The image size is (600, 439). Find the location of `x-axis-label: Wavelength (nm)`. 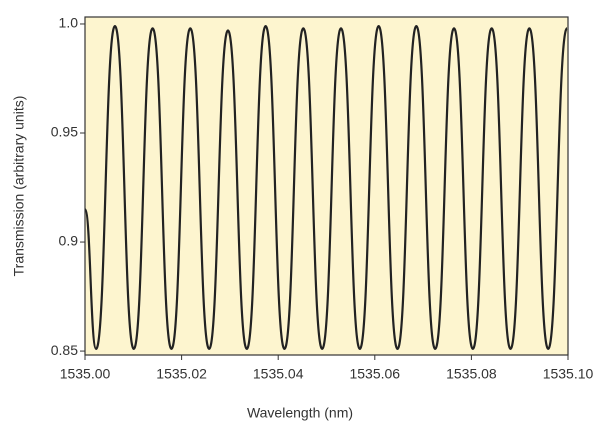

x-axis-label: Wavelength (nm) is located at coordinates (300, 413).